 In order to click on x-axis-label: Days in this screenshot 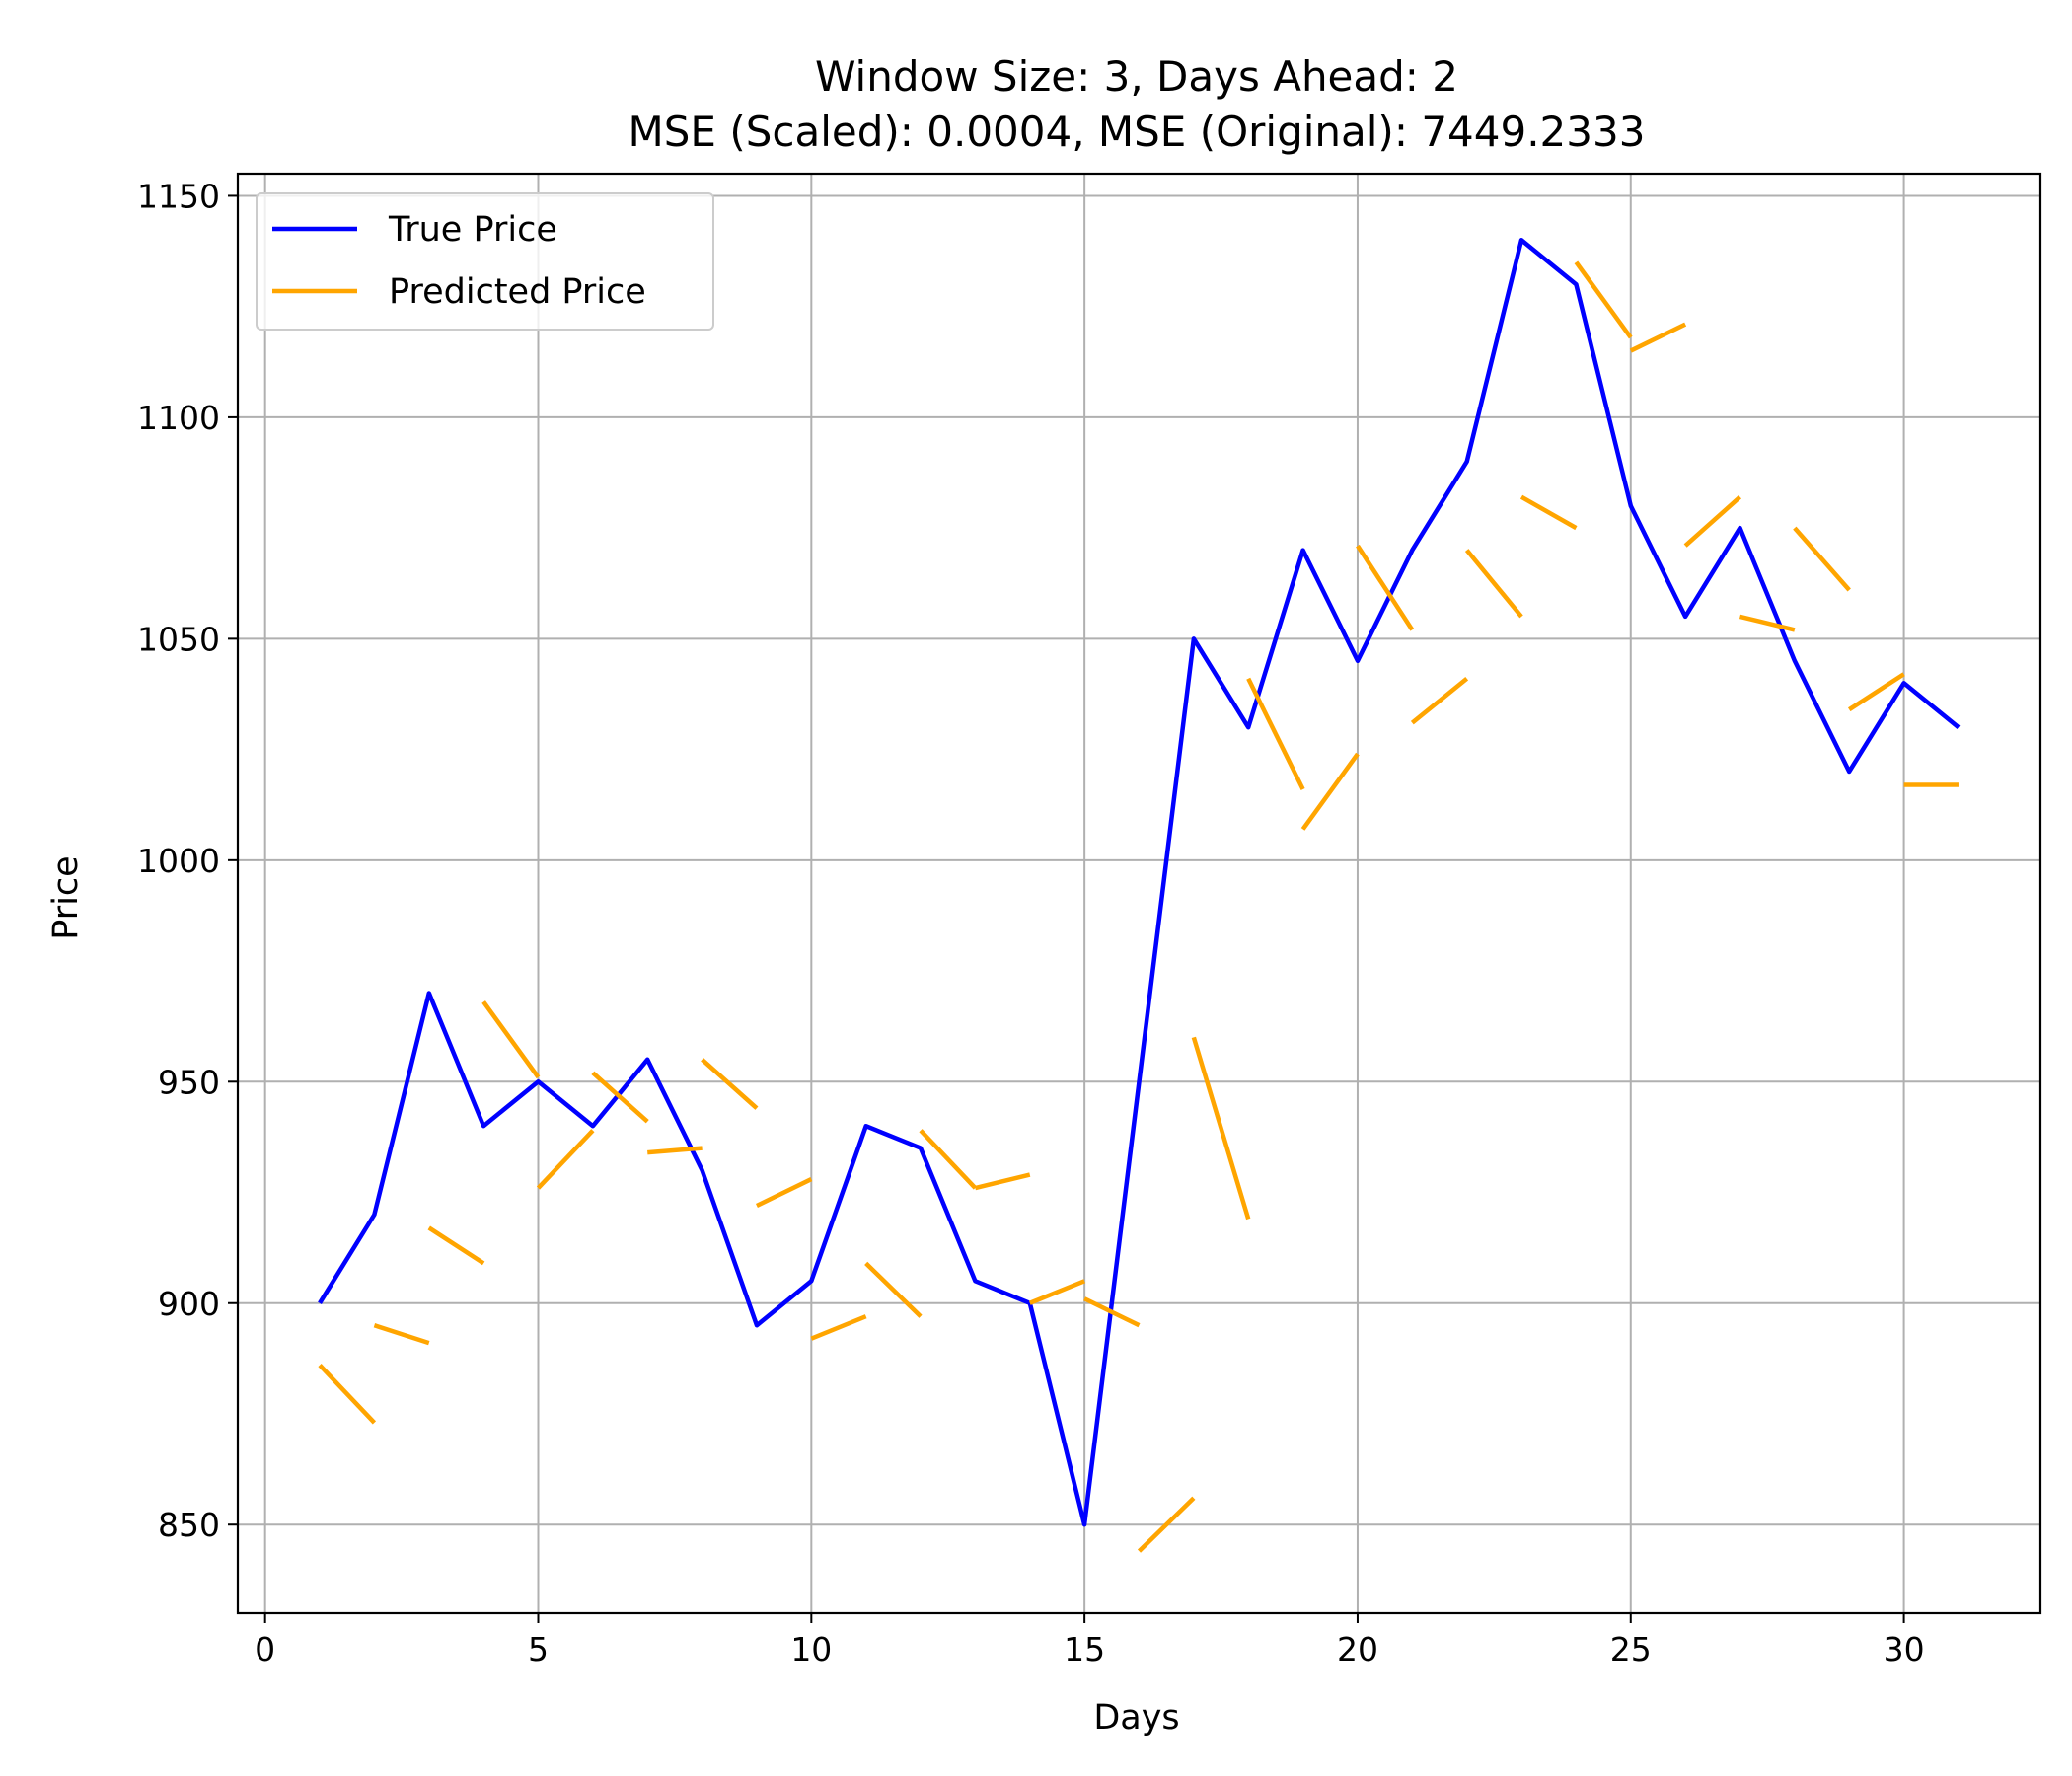, I will do `click(1136, 1718)`.